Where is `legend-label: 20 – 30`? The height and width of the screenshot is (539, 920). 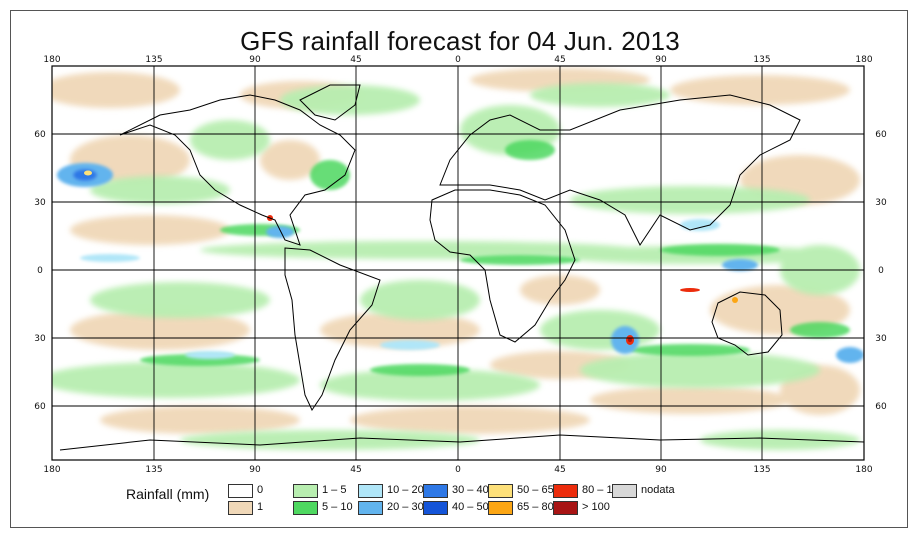
legend-label: 20 – 30 is located at coordinates (405, 507).